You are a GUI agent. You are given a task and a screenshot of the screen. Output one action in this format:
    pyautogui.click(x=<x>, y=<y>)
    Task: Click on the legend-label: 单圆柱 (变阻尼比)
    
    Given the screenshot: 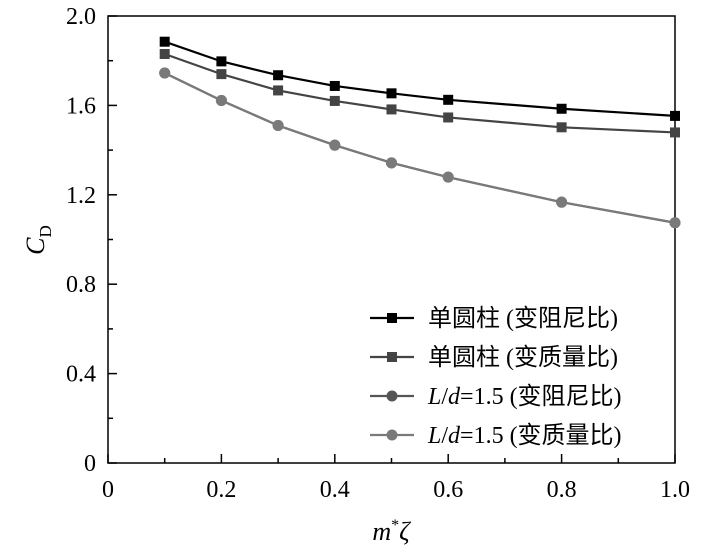 What is the action you would take?
    pyautogui.click(x=523, y=318)
    